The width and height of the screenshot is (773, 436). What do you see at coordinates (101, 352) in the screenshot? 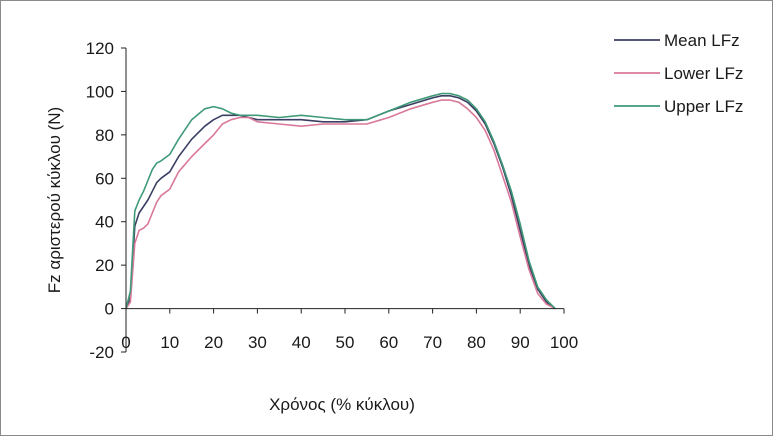
I see `y-tick-label: -20` at bounding box center [101, 352].